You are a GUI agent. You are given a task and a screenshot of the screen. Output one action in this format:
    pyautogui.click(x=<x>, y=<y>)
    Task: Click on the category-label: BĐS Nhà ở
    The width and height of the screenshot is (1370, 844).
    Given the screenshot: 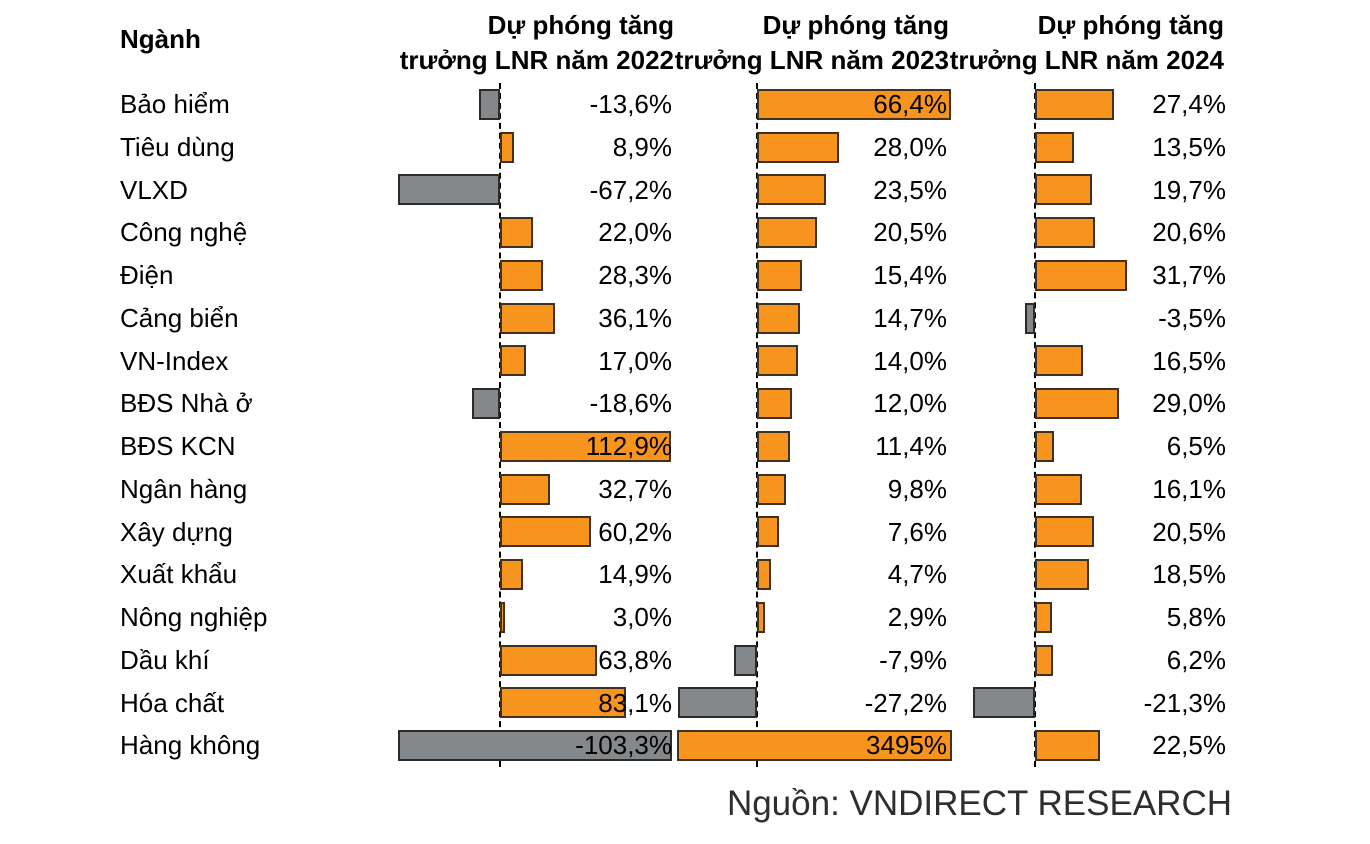 What is the action you would take?
    pyautogui.click(x=186, y=403)
    